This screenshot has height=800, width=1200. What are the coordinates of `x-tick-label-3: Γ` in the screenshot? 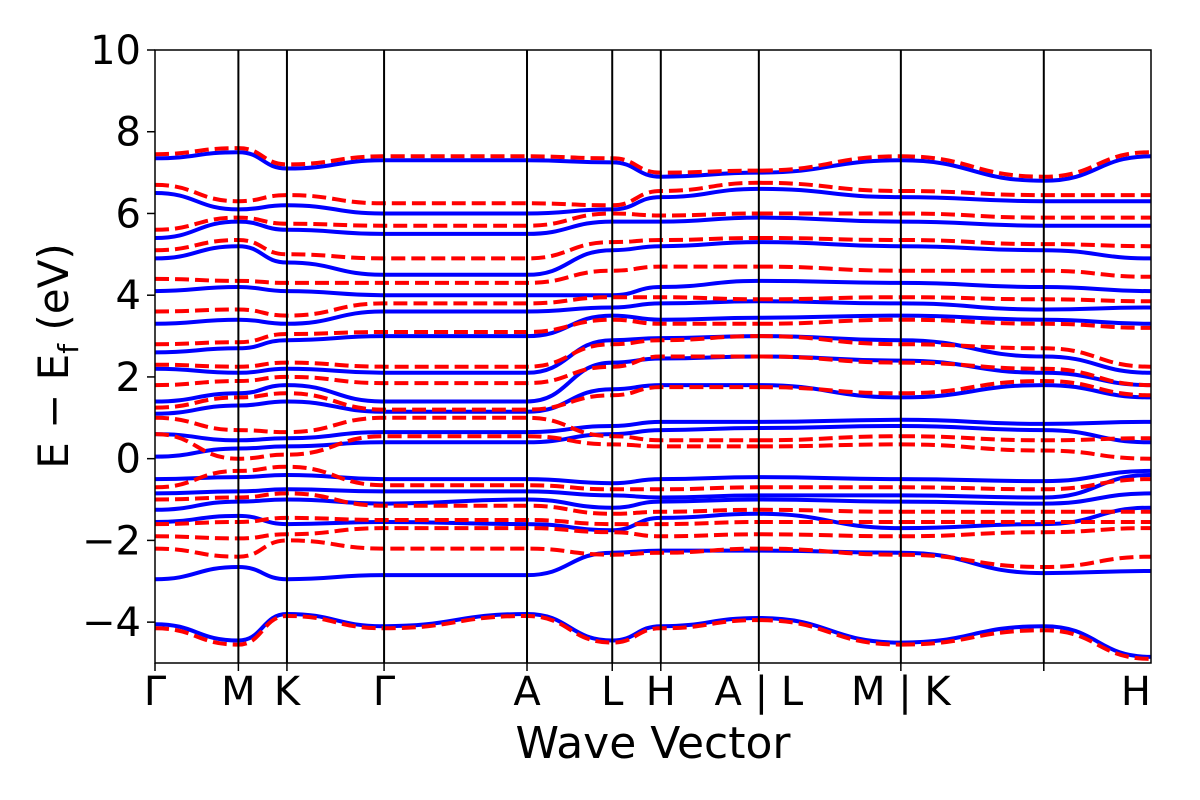 It's located at (384, 692).